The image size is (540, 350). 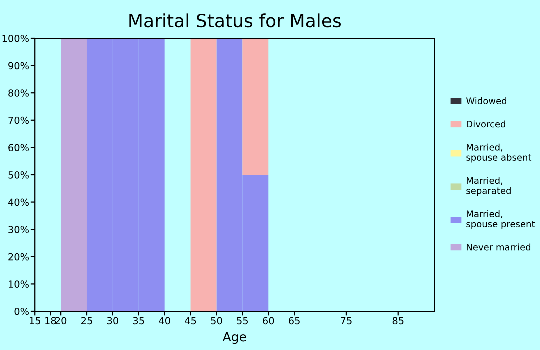 I want to click on x-tick-label: 20, so click(x=61, y=321).